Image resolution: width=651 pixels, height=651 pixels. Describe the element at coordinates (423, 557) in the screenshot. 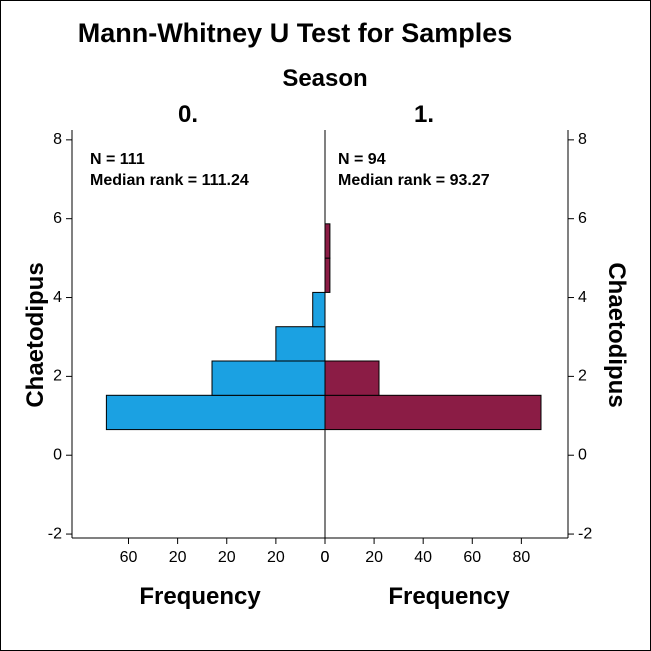

I see `x-tick-label: 40` at that location.